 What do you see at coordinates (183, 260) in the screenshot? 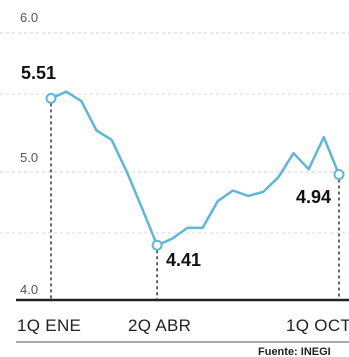
I see `data-label-min: 4.41` at bounding box center [183, 260].